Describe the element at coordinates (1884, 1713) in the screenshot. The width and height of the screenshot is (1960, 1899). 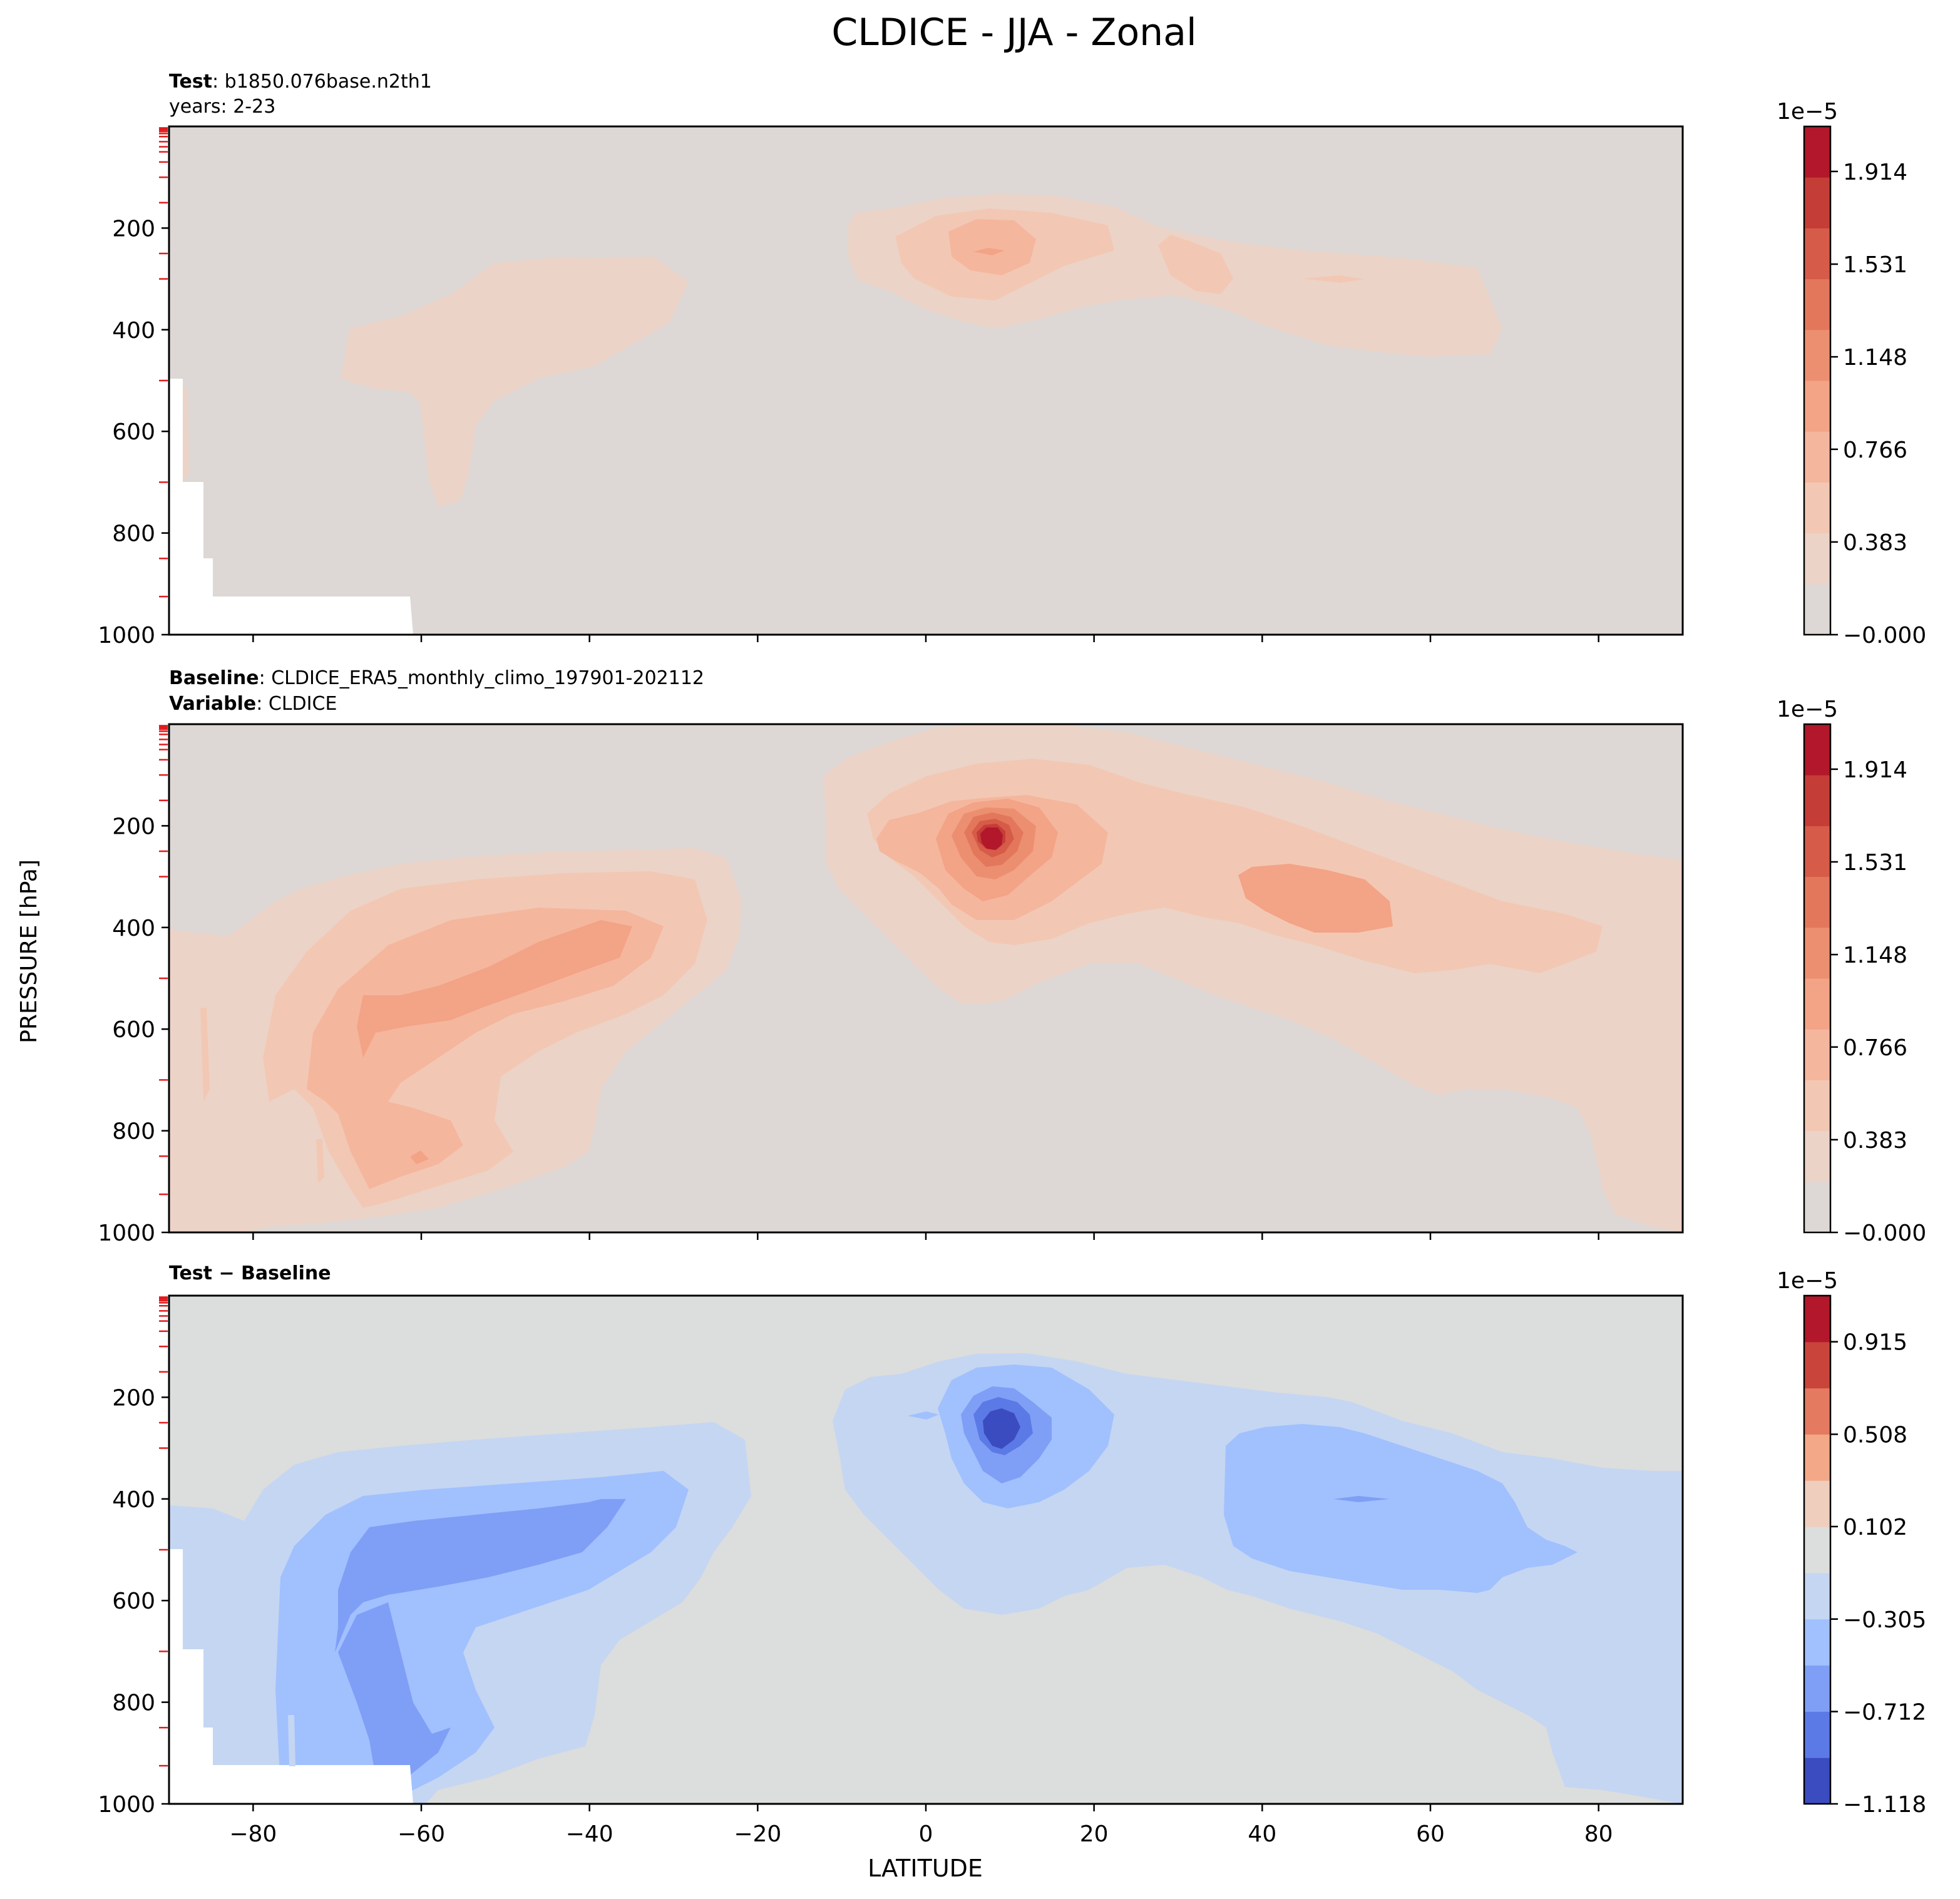
I see `colorbar-tick-label: −0.712` at that location.